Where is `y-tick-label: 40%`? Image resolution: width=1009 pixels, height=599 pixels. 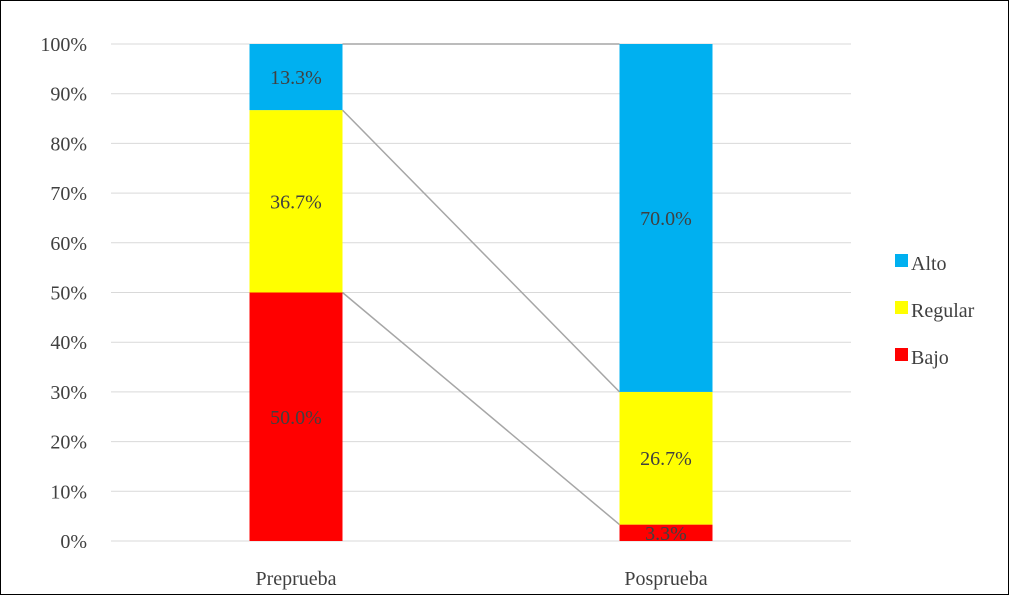
y-tick-label: 40% is located at coordinates (68, 343).